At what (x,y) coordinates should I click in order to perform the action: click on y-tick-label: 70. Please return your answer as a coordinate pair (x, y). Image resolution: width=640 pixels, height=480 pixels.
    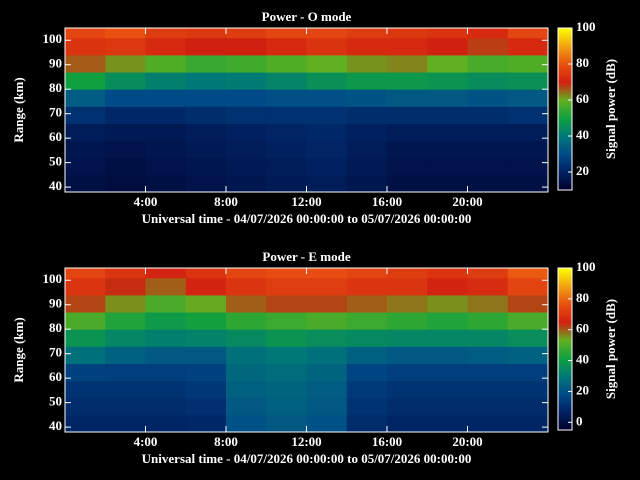
    Looking at the image, I should click on (55, 112).